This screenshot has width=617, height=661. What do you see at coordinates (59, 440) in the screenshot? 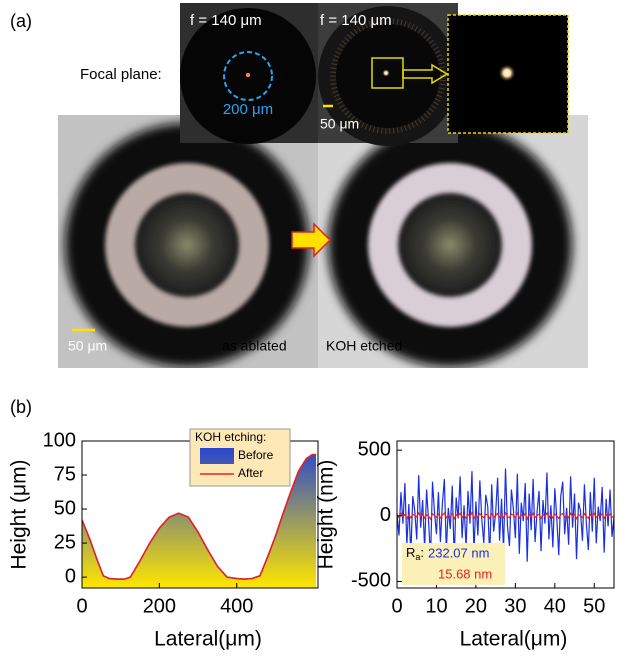
I see `y-tick-label: 100` at bounding box center [59, 440].